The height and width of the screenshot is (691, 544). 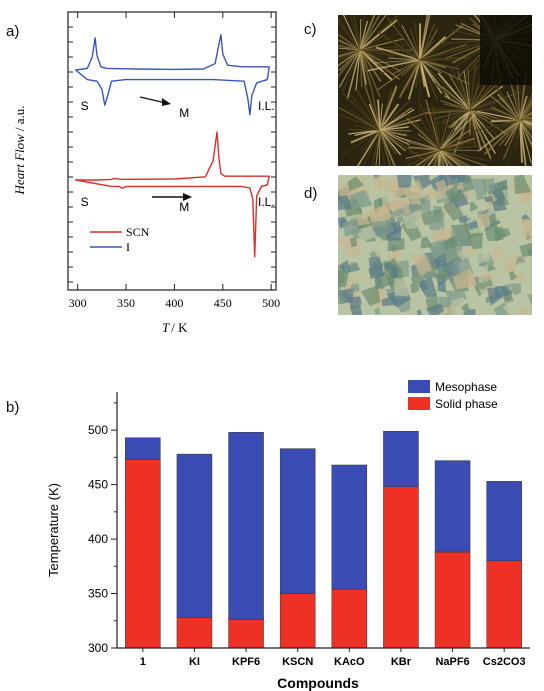 I want to click on micrograph-d, so click(x=435, y=245).